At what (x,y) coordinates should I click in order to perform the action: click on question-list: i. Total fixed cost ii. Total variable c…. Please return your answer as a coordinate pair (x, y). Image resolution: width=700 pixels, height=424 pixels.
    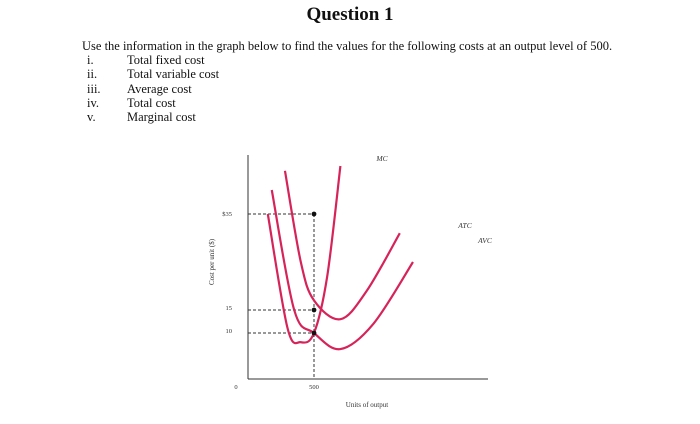
    Looking at the image, I should click on (153, 88).